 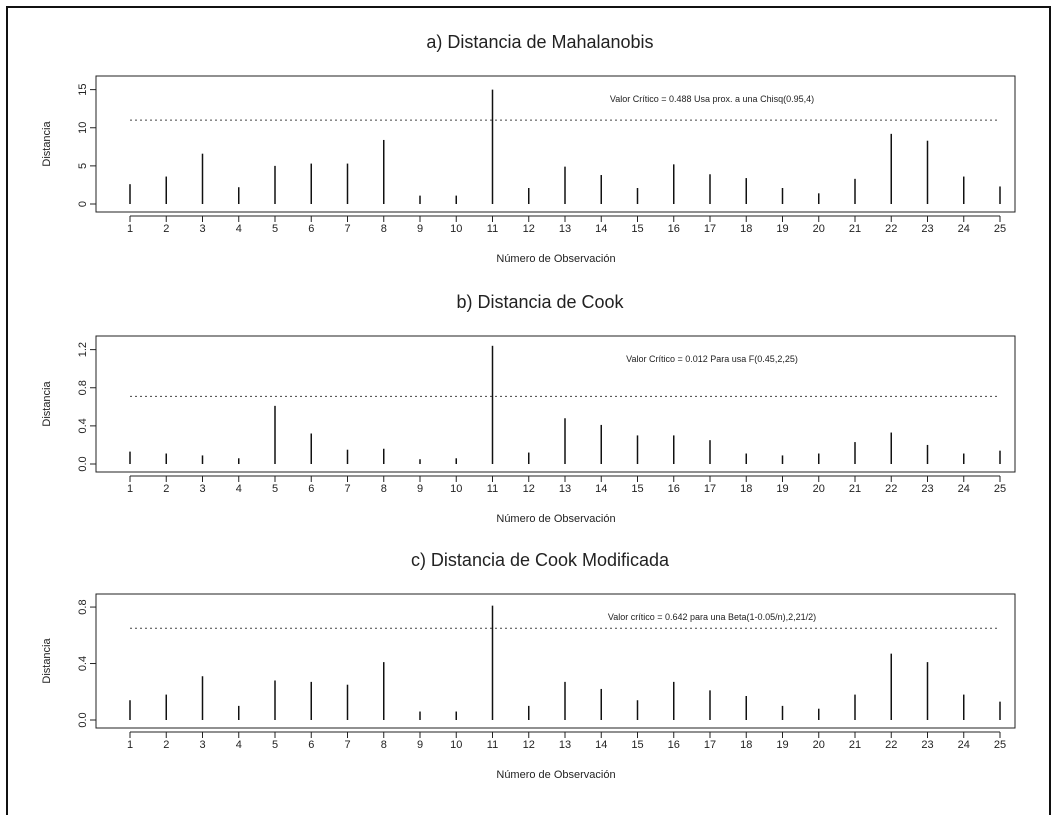 What do you see at coordinates (540, 560) in the screenshot?
I see `chart-title: c) Distancia de Cook Modificada` at bounding box center [540, 560].